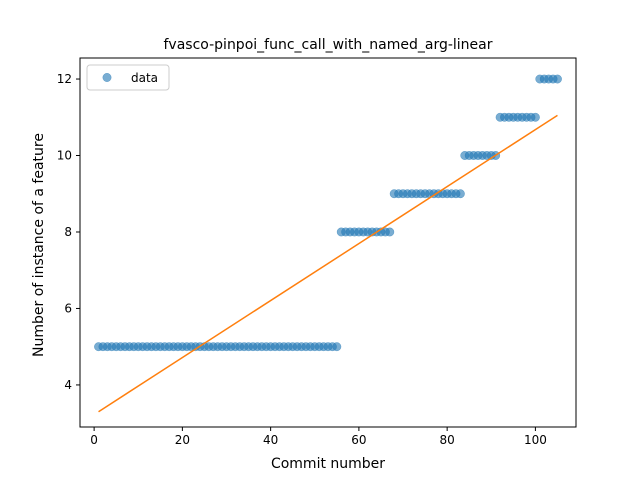 This screenshot has width=640, height=480. Describe the element at coordinates (270, 440) in the screenshot. I see `x-tick-label: 40` at that location.